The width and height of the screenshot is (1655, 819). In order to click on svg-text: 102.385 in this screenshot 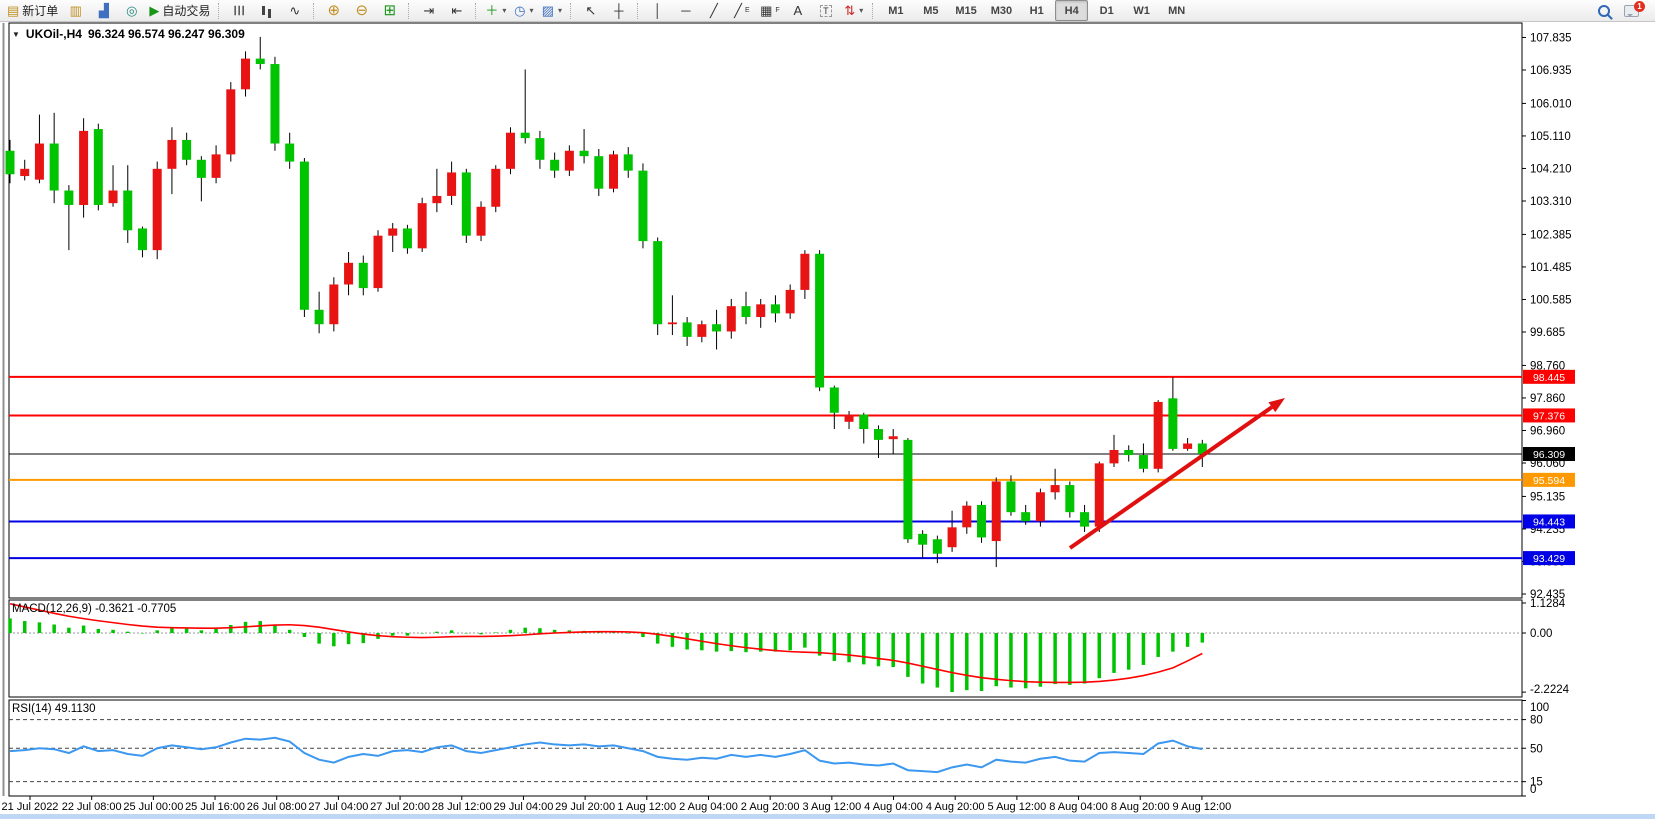, I will do `click(1551, 235)`.